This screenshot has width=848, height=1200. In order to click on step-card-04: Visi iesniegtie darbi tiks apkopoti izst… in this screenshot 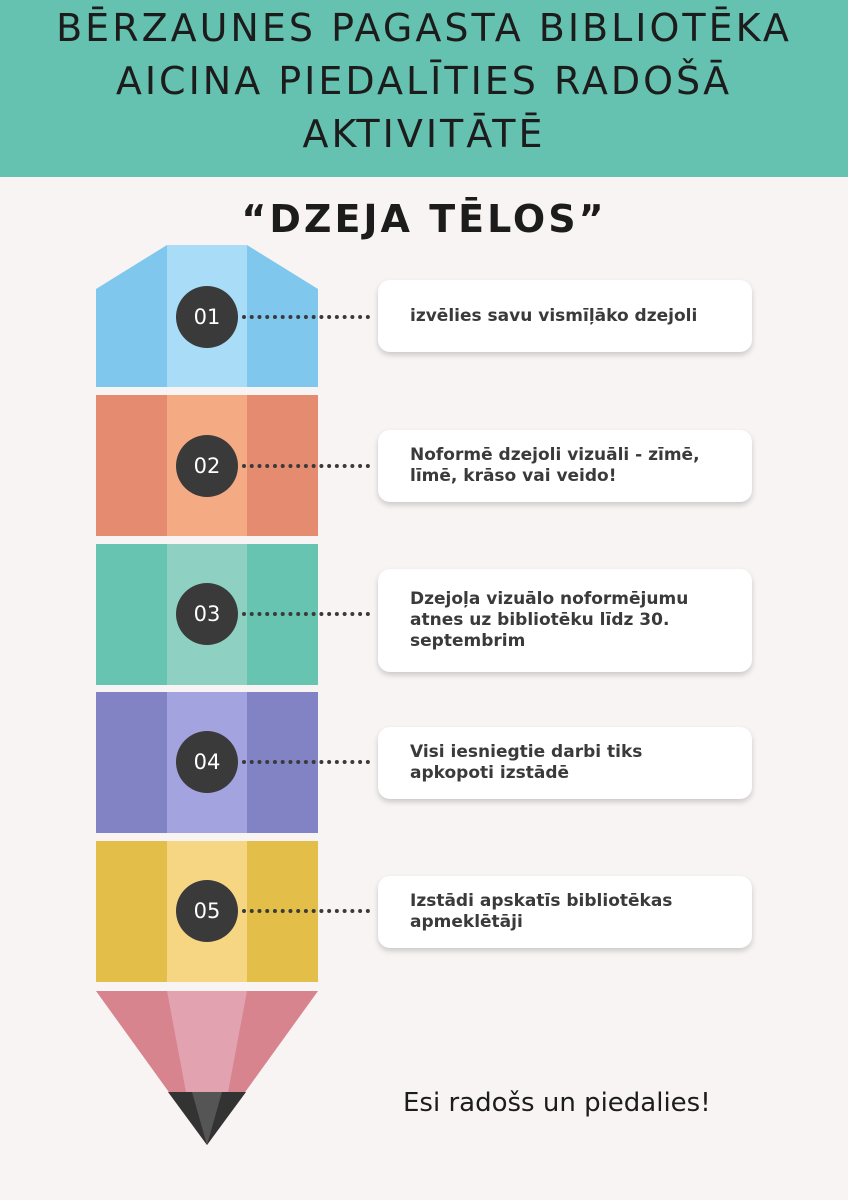, I will do `click(565, 763)`.